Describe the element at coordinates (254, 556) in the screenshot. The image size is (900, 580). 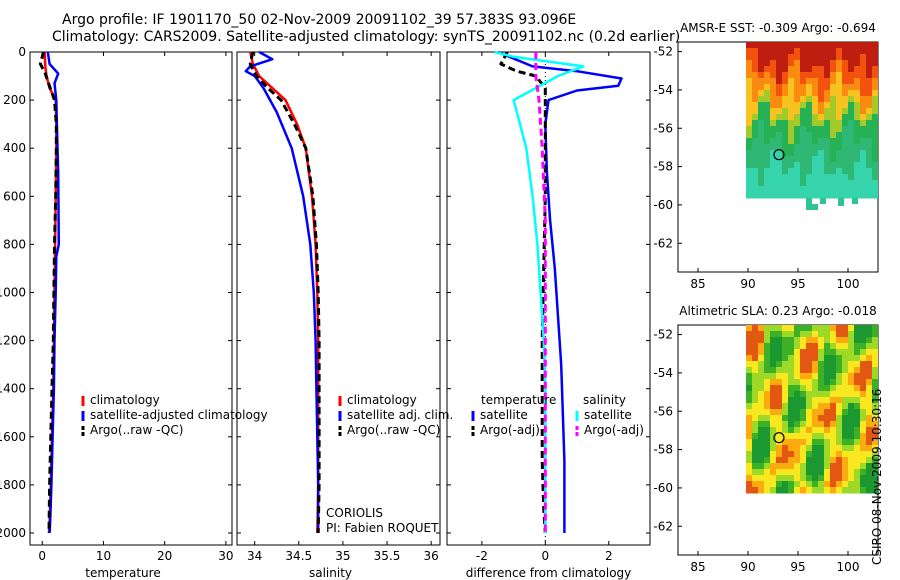
I see `x-tick-label: 34` at that location.